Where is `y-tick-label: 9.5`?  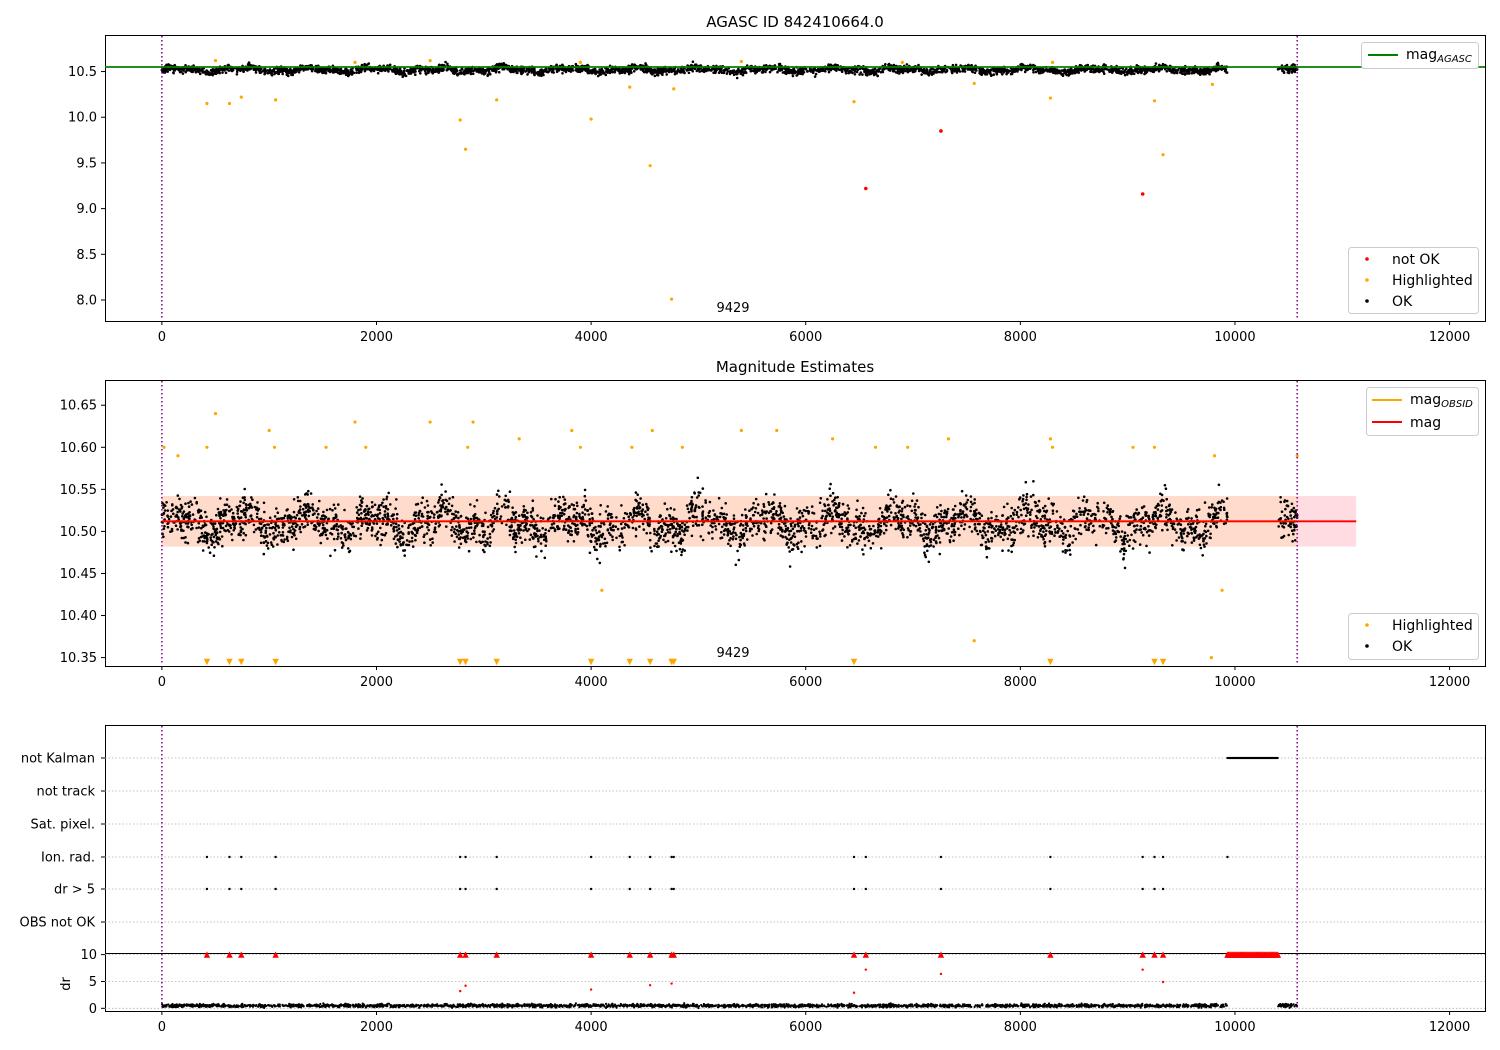
y-tick-label: 9.5 is located at coordinates (86, 163).